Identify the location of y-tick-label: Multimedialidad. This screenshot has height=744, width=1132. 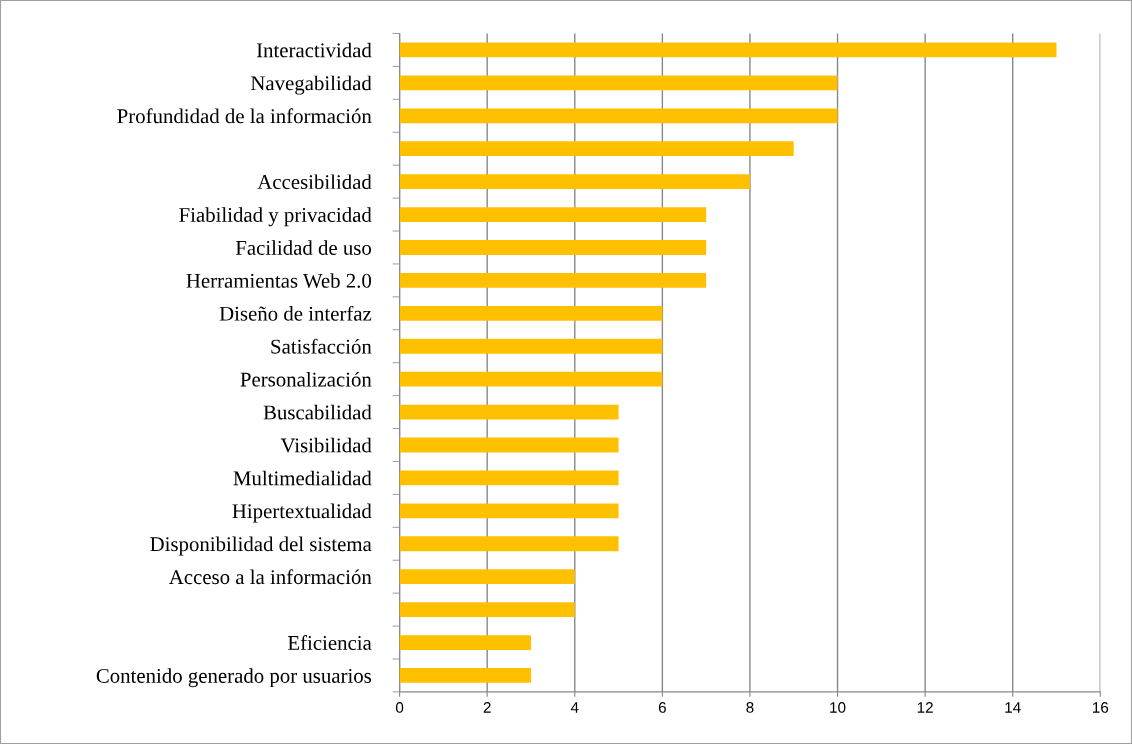
(302, 478).